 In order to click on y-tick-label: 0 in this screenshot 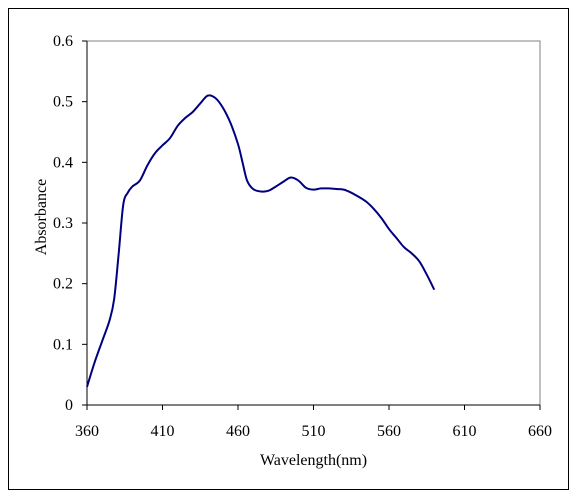, I will do `click(69, 405)`.